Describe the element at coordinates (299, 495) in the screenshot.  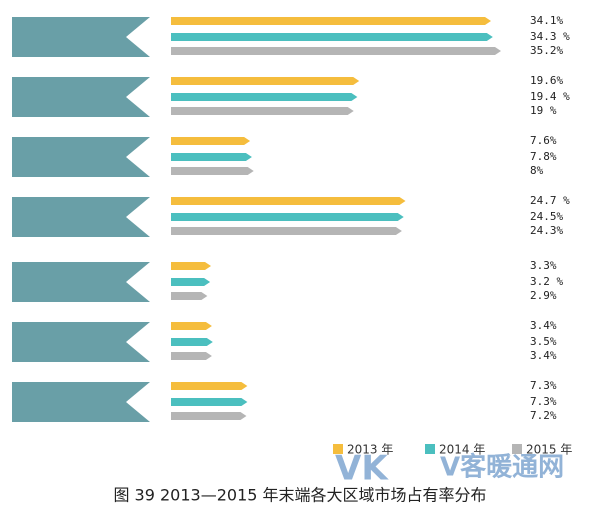
I see `caption: 图 39 2013—2015 年末端各大区域市场占有率分布` at that location.